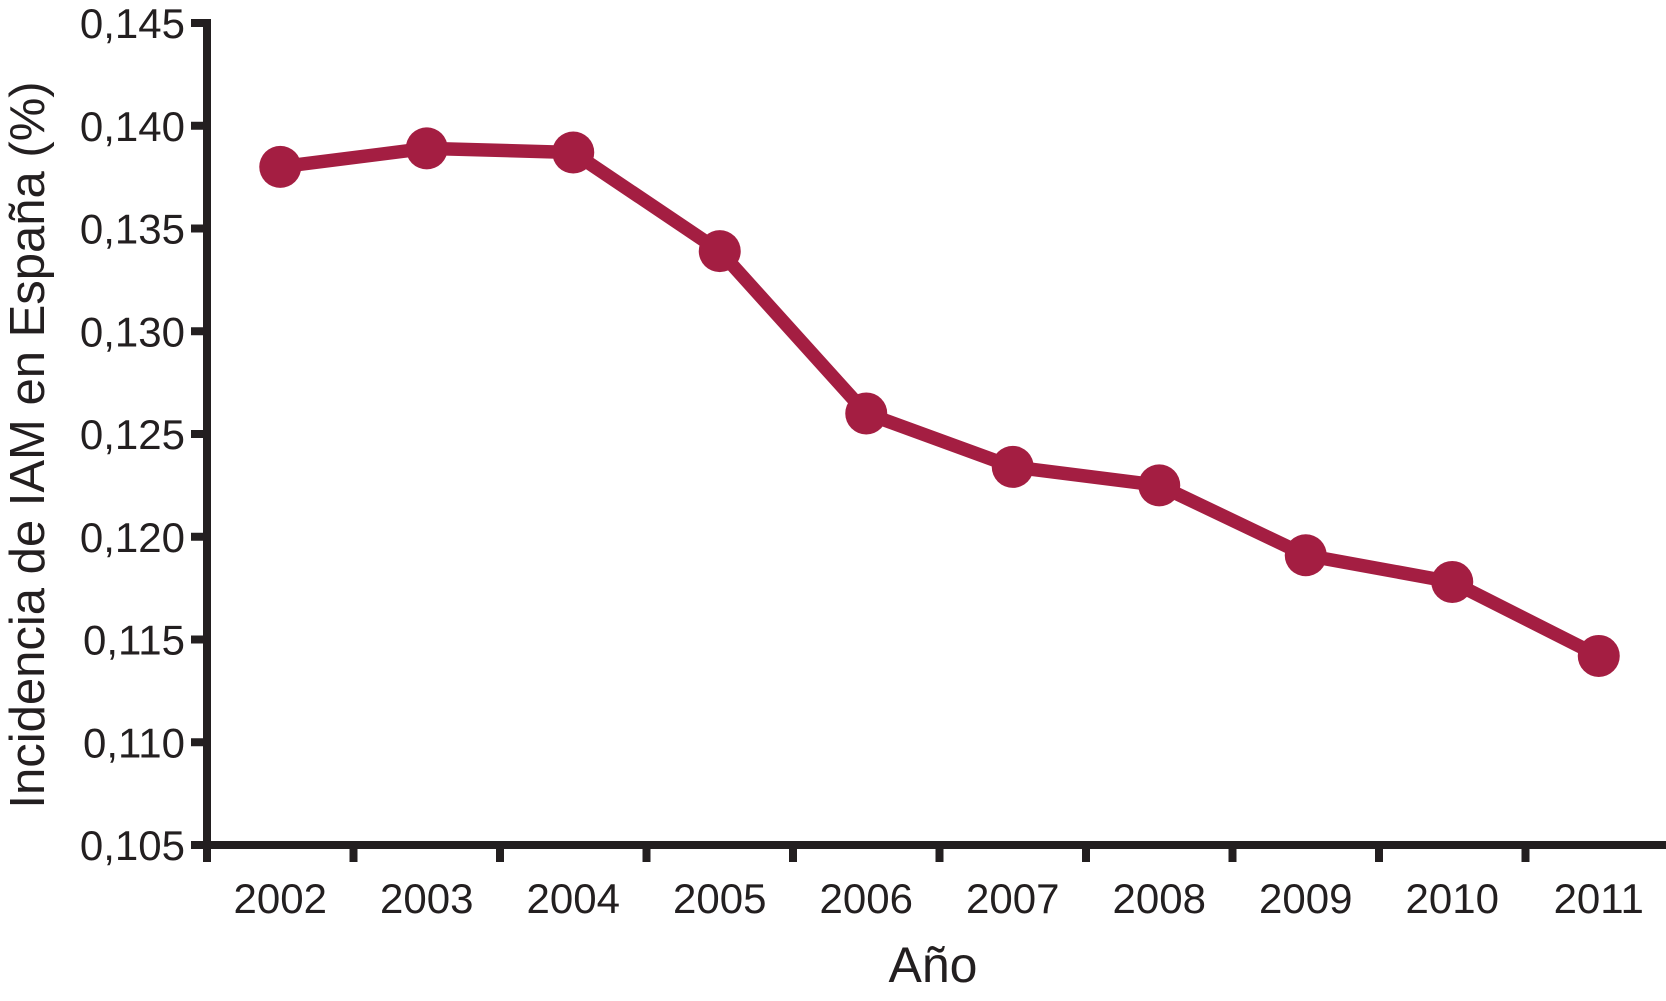 This screenshot has height=1001, width=1666. Describe the element at coordinates (132, 537) in the screenshot. I see `y-tick-label: 0,120` at that location.